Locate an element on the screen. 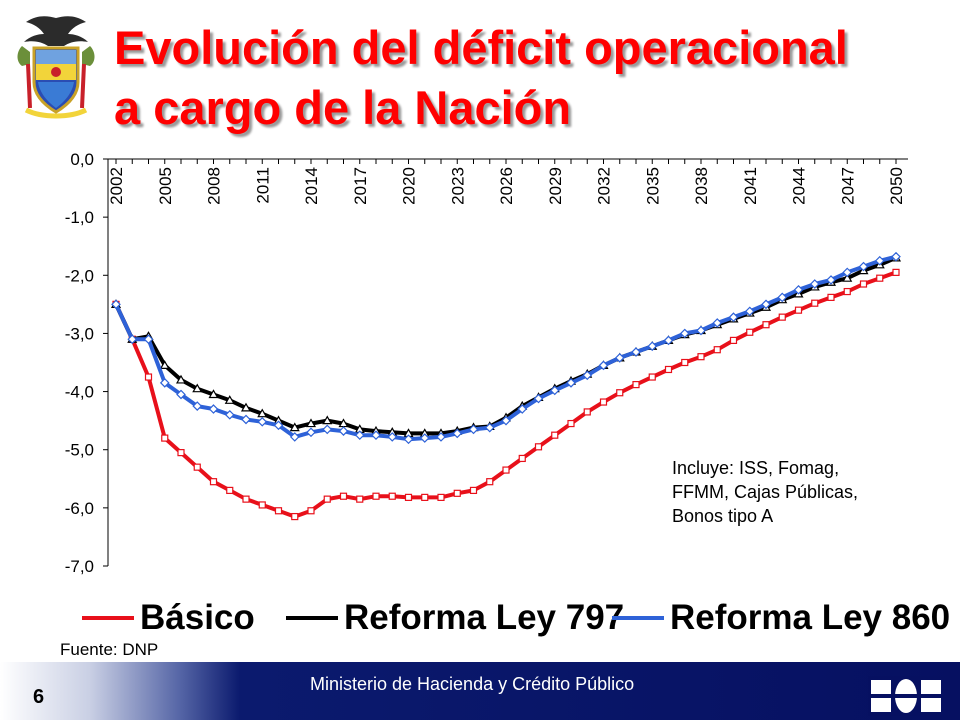  y-tick-label: -6,0 is located at coordinates (79, 508).